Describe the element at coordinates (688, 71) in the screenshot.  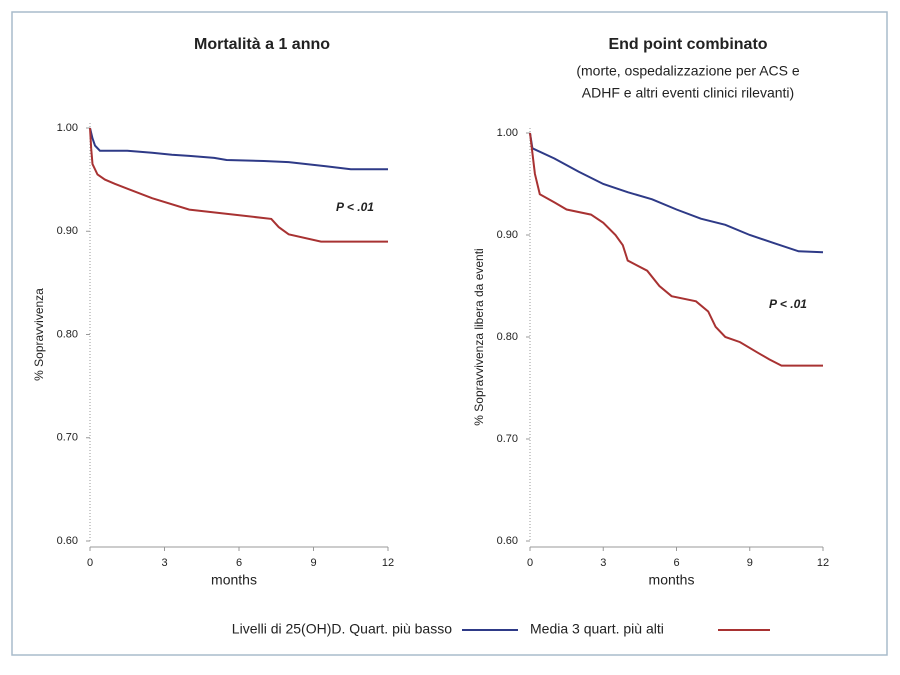
I see `chart-subtitle: (morte, ospedalizzazione per ACS e` at that location.